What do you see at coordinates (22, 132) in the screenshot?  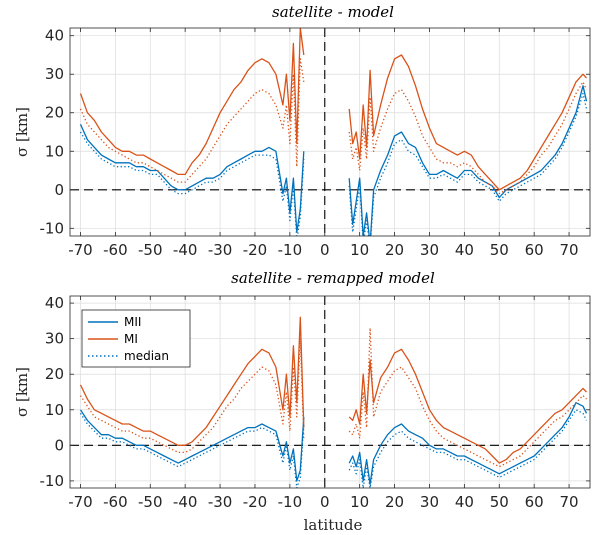 I see `top-panel-y-label: σ [km]` at bounding box center [22, 132].